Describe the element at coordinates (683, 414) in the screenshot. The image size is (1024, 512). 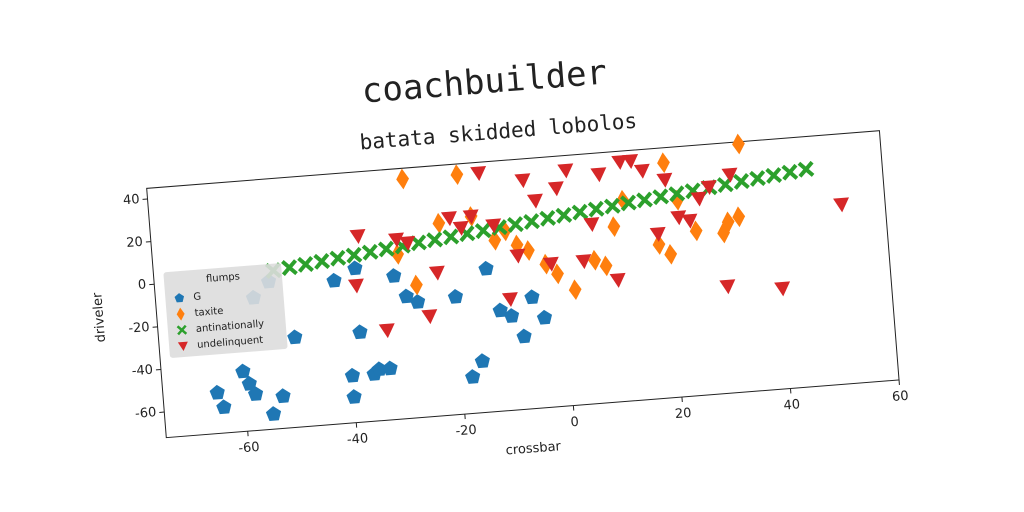
I see `x-tick-label: 20` at that location.